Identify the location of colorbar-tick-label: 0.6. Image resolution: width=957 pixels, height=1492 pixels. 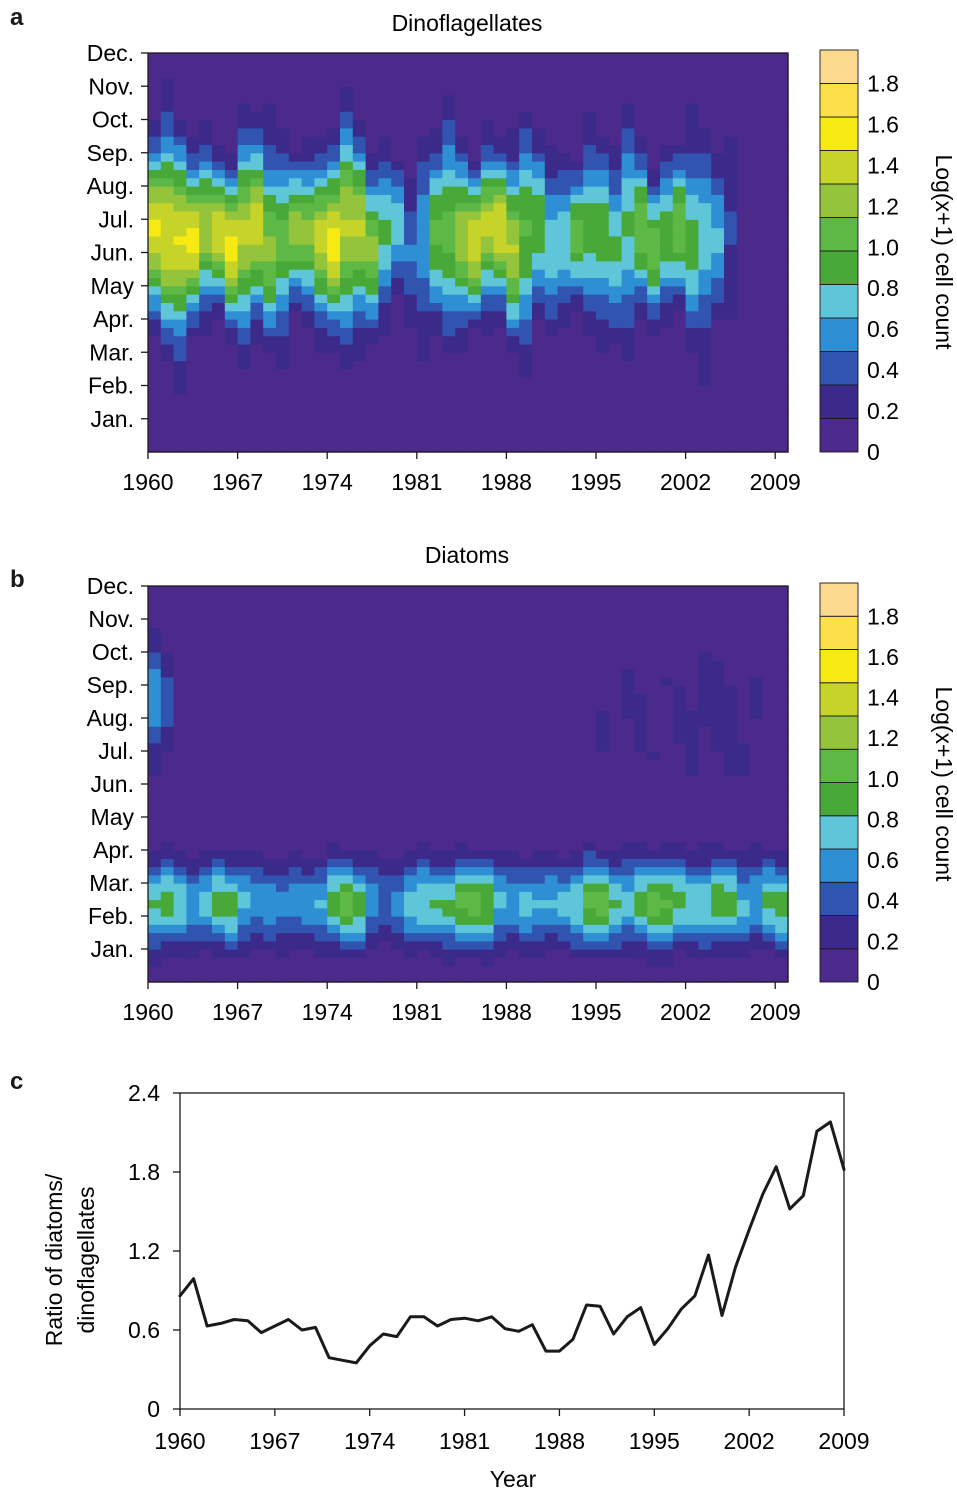
(883, 860).